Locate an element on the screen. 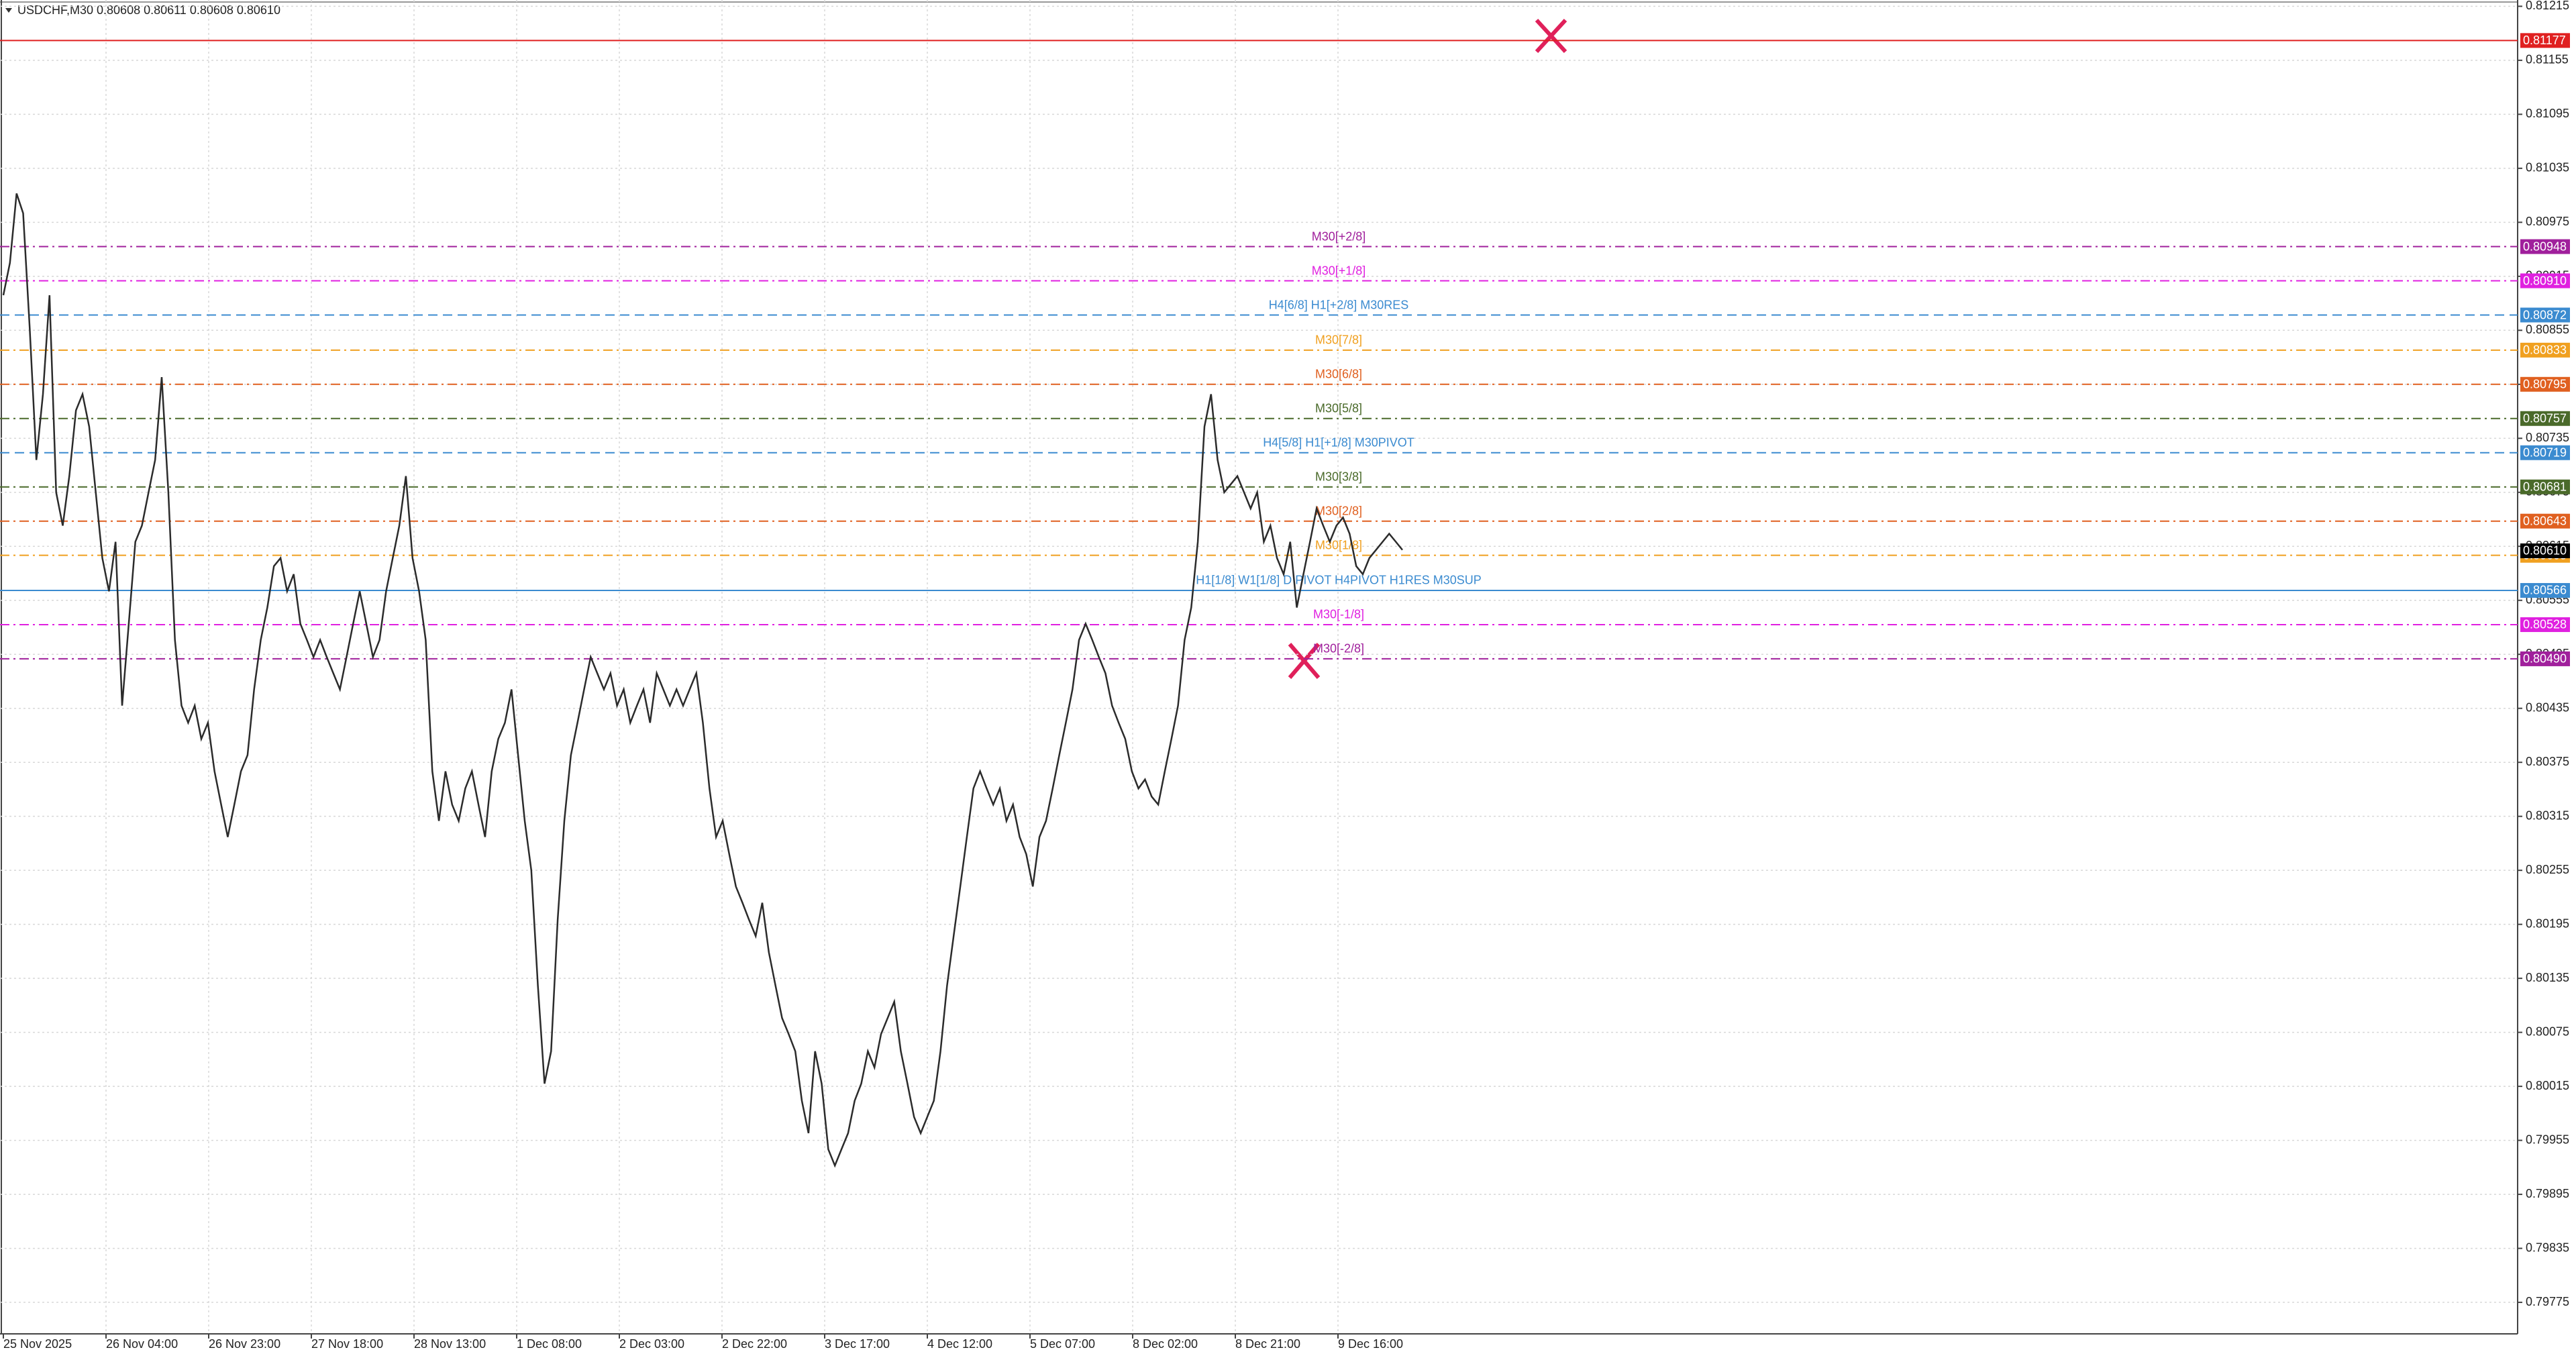 This screenshot has width=2576, height=1356. x-tick-label: 27 Nov 18:00 is located at coordinates (347, 1344).